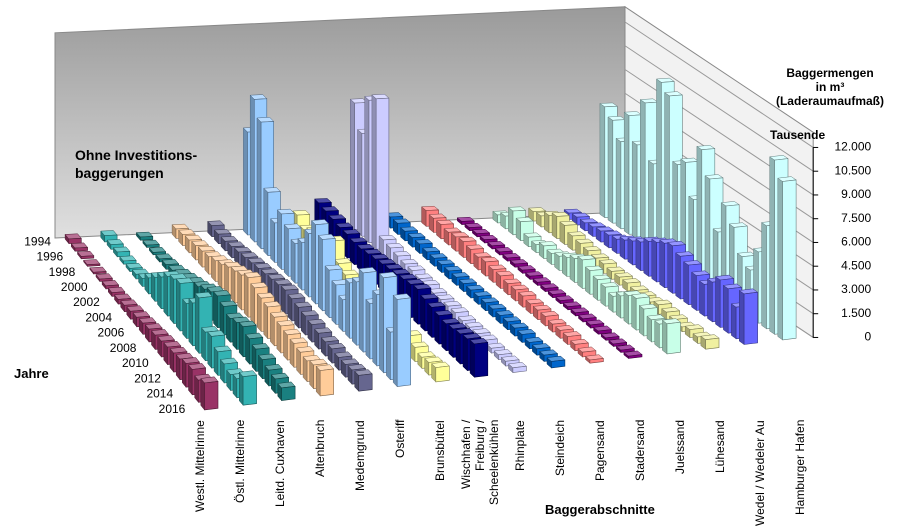  What do you see at coordinates (856, 242) in the screenshot?
I see `y-tick-label: 6.000` at bounding box center [856, 242].